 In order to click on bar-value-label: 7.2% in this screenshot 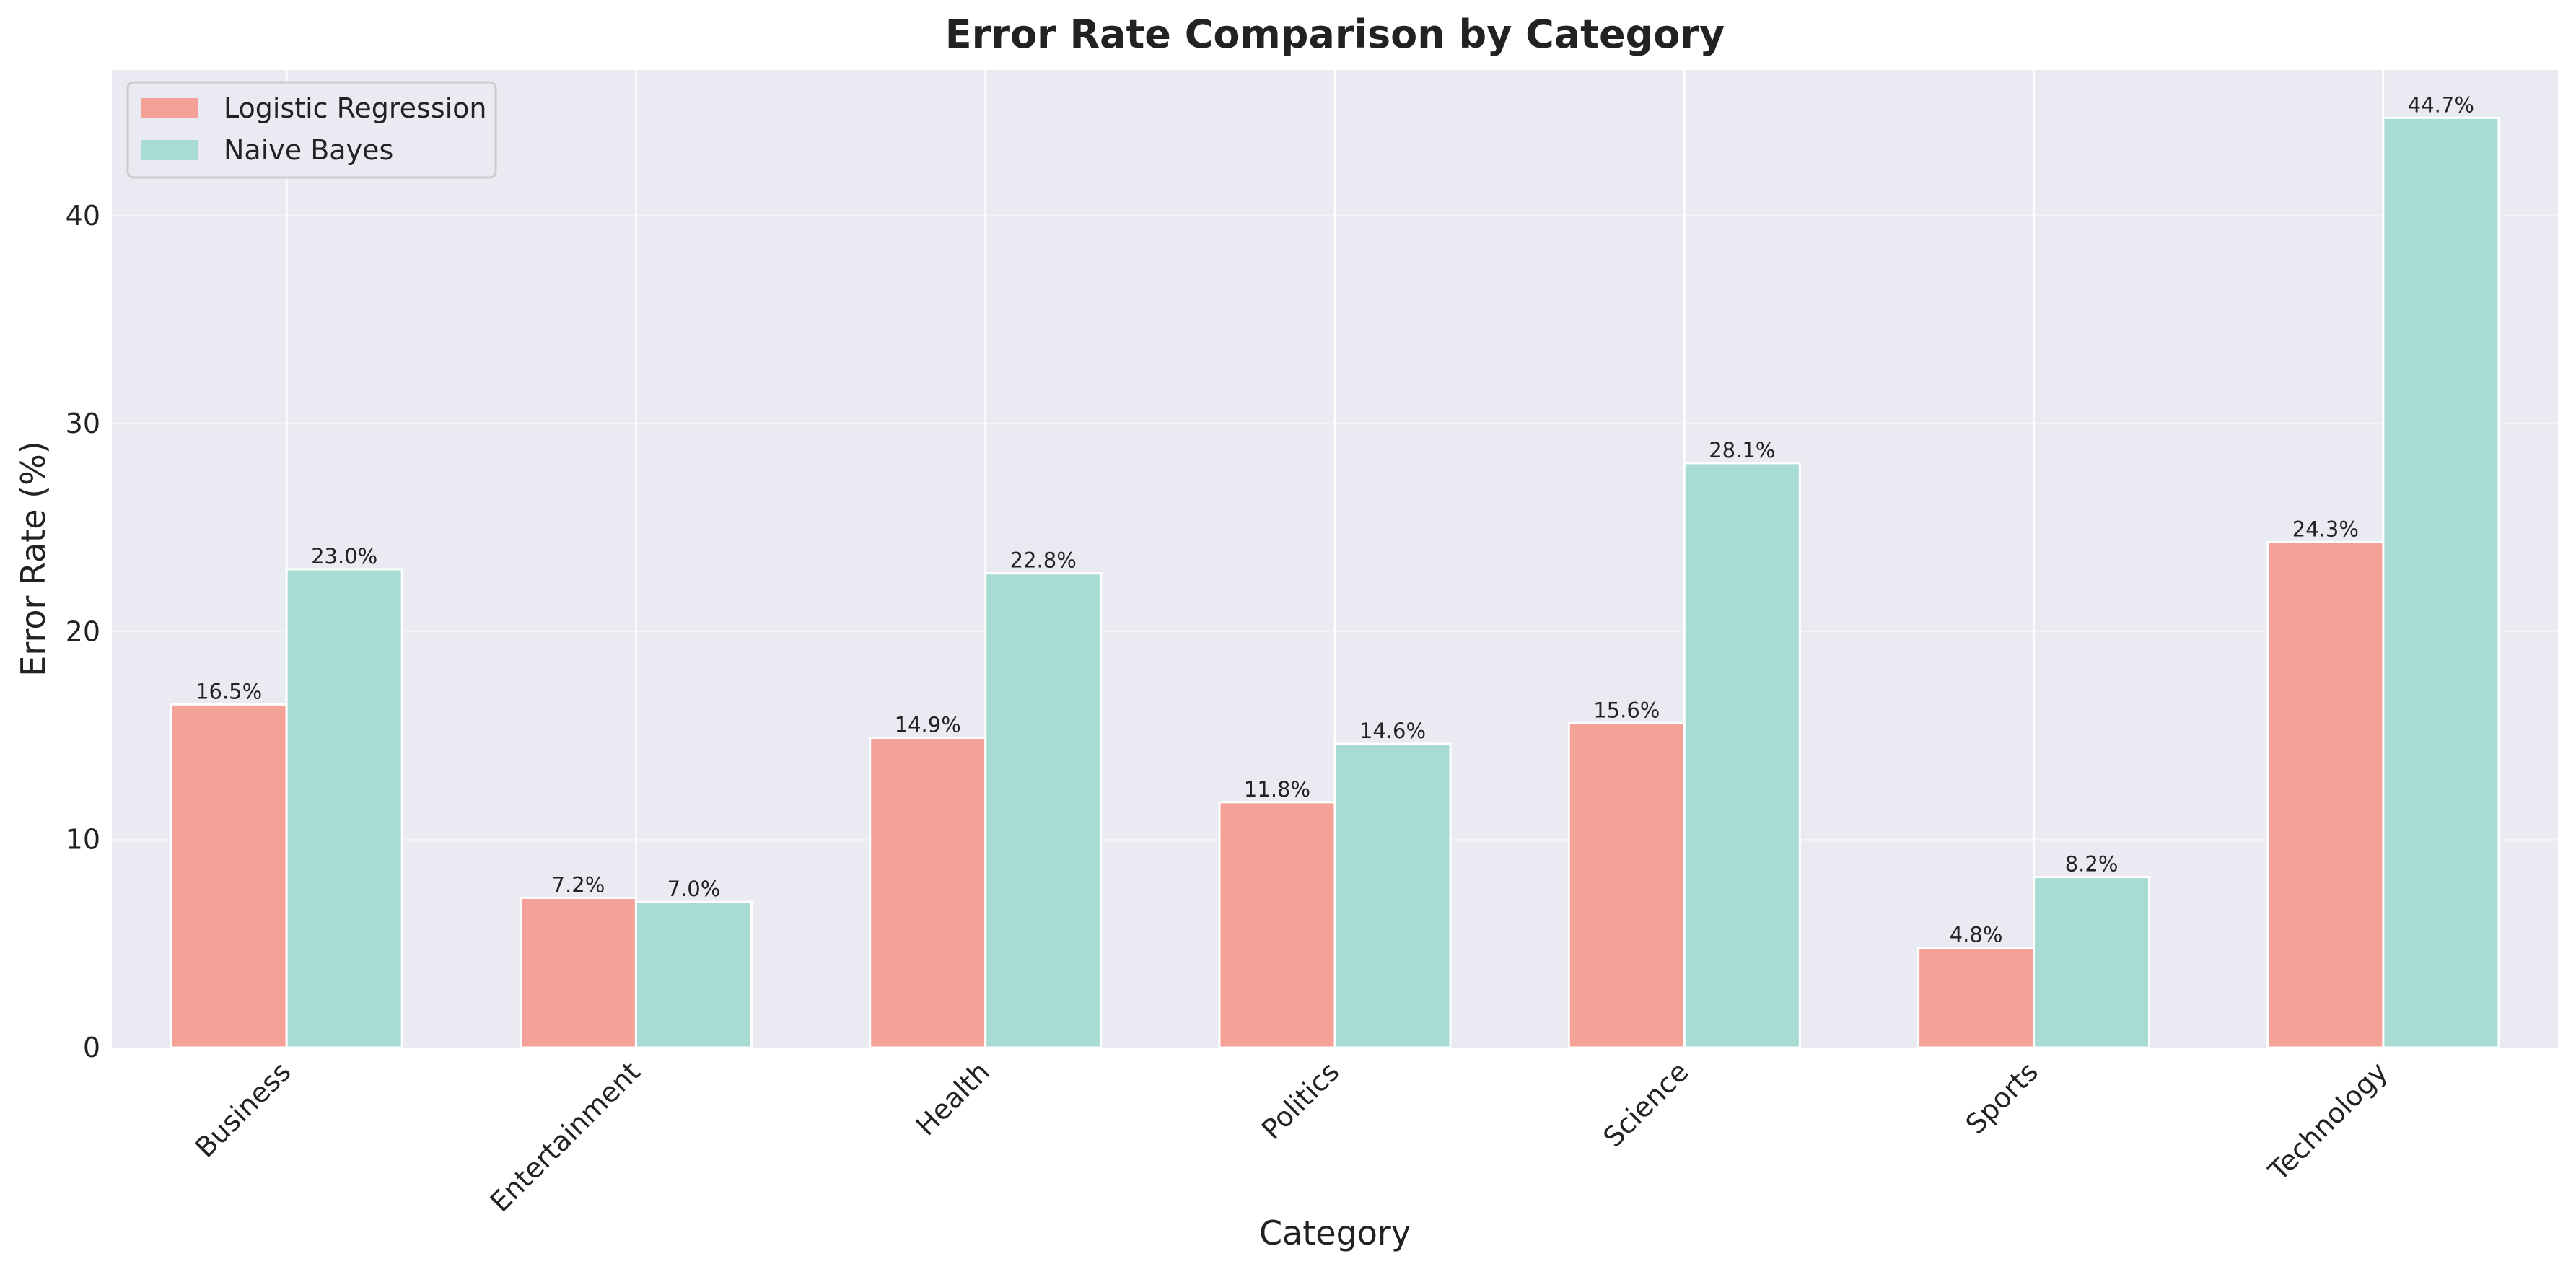, I will do `click(578, 884)`.